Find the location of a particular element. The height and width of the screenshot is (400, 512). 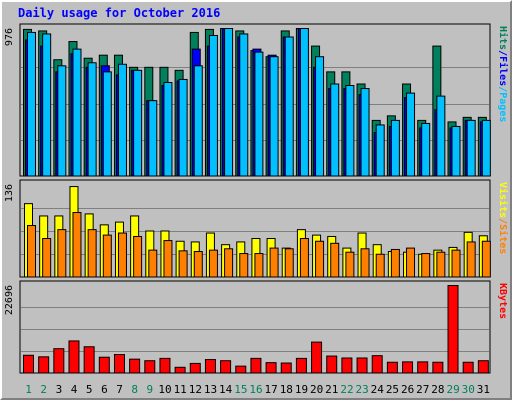

day-label: 10 is located at coordinates (164, 389).